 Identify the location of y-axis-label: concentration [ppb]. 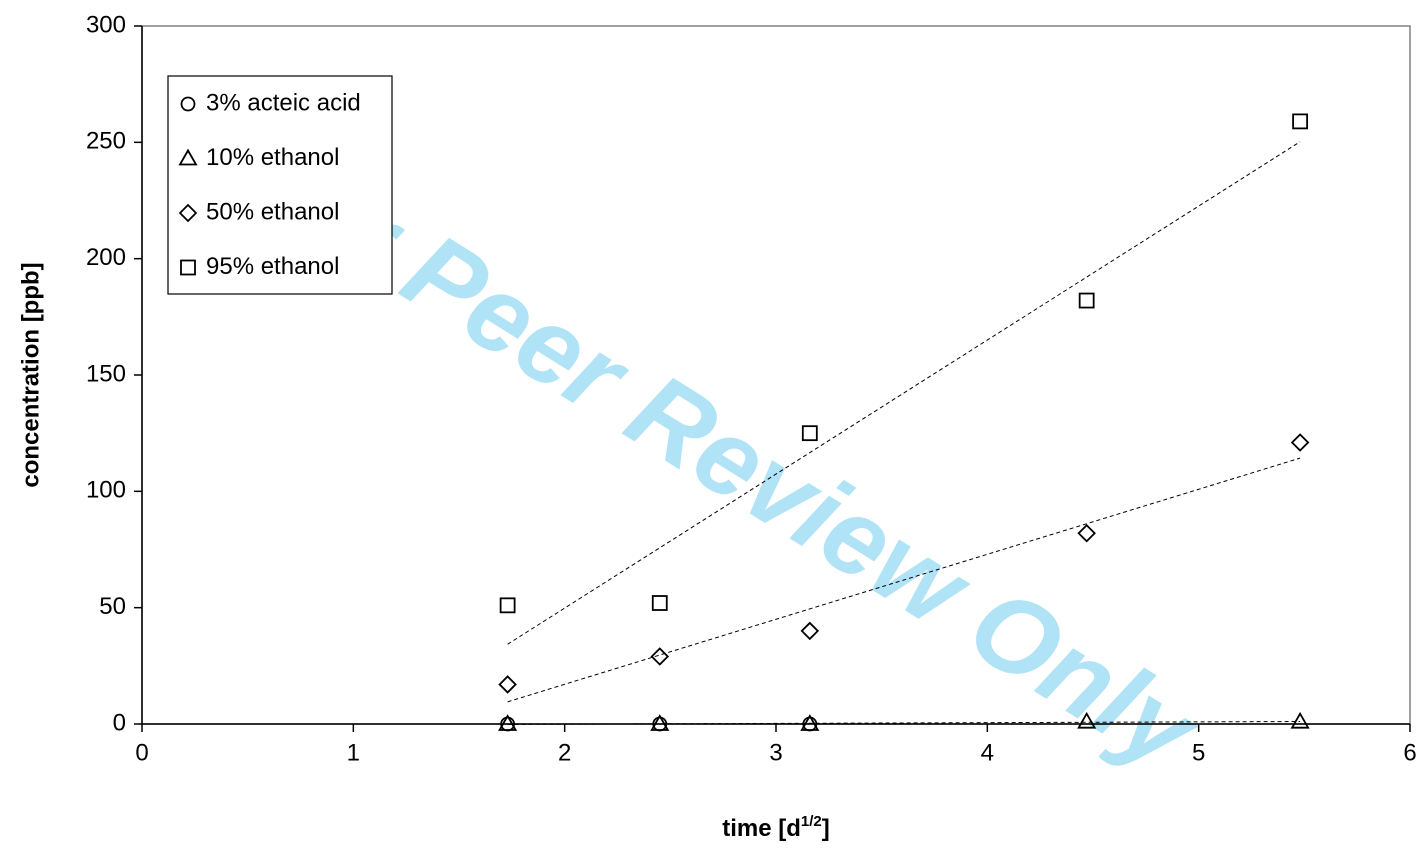
(30, 374).